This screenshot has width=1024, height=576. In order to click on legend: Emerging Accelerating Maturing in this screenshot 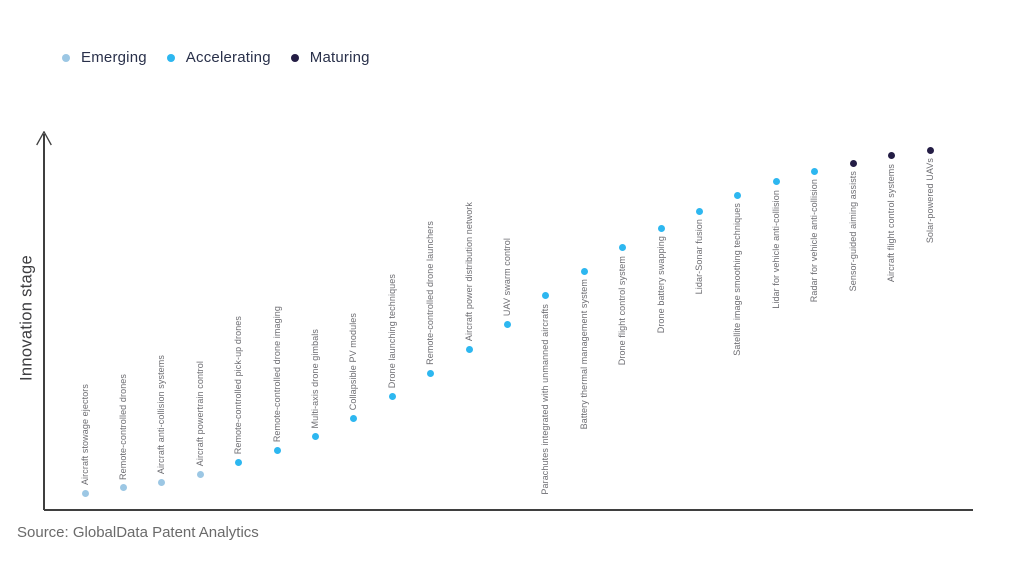, I will do `click(226, 57)`.